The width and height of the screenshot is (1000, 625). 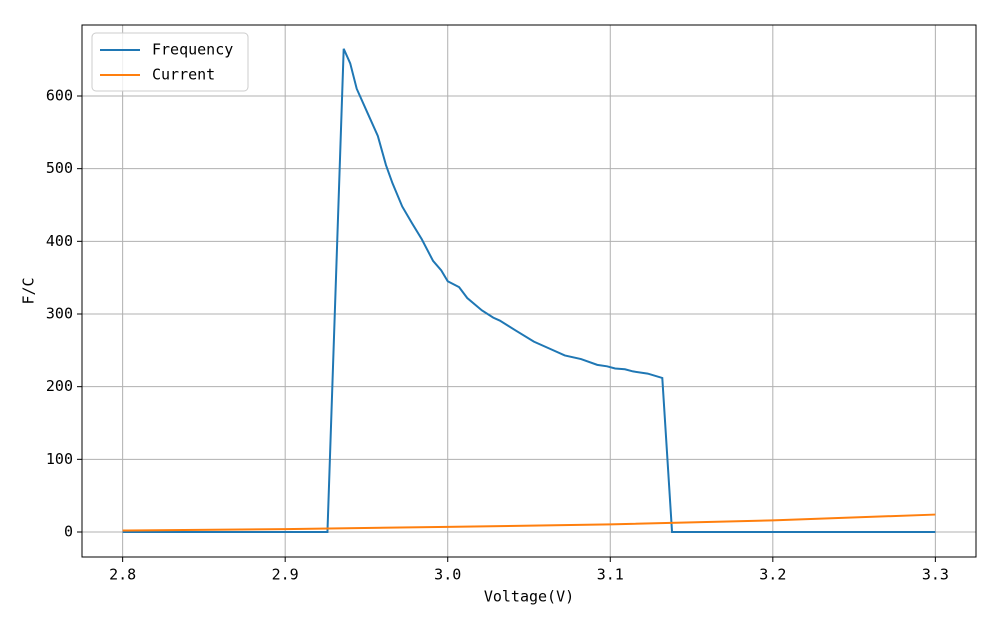 What do you see at coordinates (59, 459) in the screenshot?
I see `y-tick-label: 100` at bounding box center [59, 459].